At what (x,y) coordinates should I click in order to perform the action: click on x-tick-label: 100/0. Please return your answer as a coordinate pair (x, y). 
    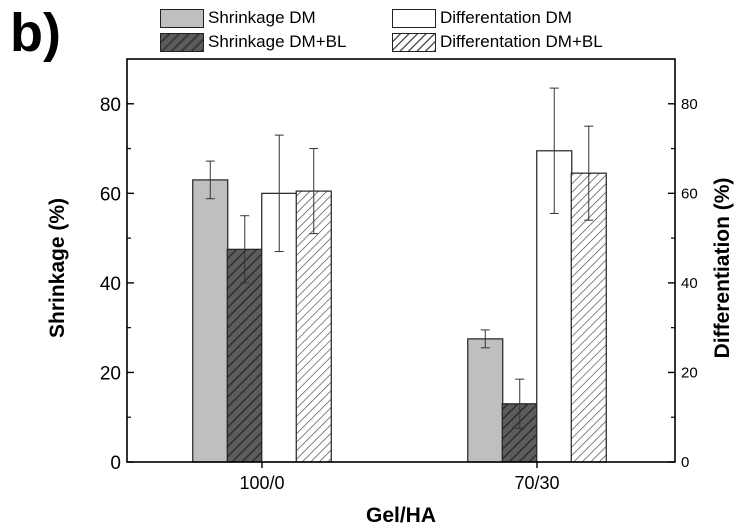
    Looking at the image, I should click on (261, 483).